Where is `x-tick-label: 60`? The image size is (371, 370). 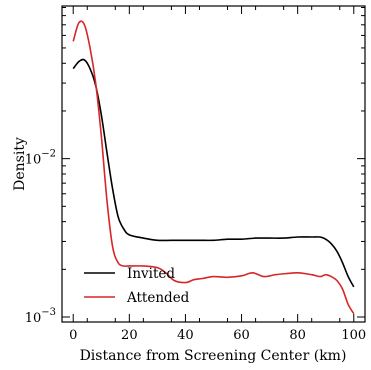 x-tick-label: 60 is located at coordinates (241, 335).